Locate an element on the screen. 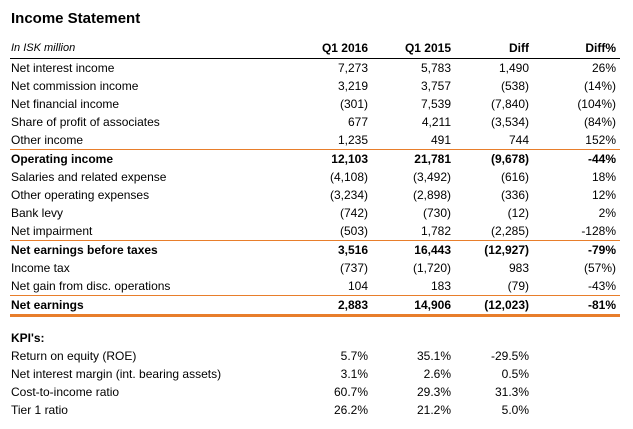 This screenshot has height=429, width=633. cell-diff-pct: (84%) is located at coordinates (599, 122).